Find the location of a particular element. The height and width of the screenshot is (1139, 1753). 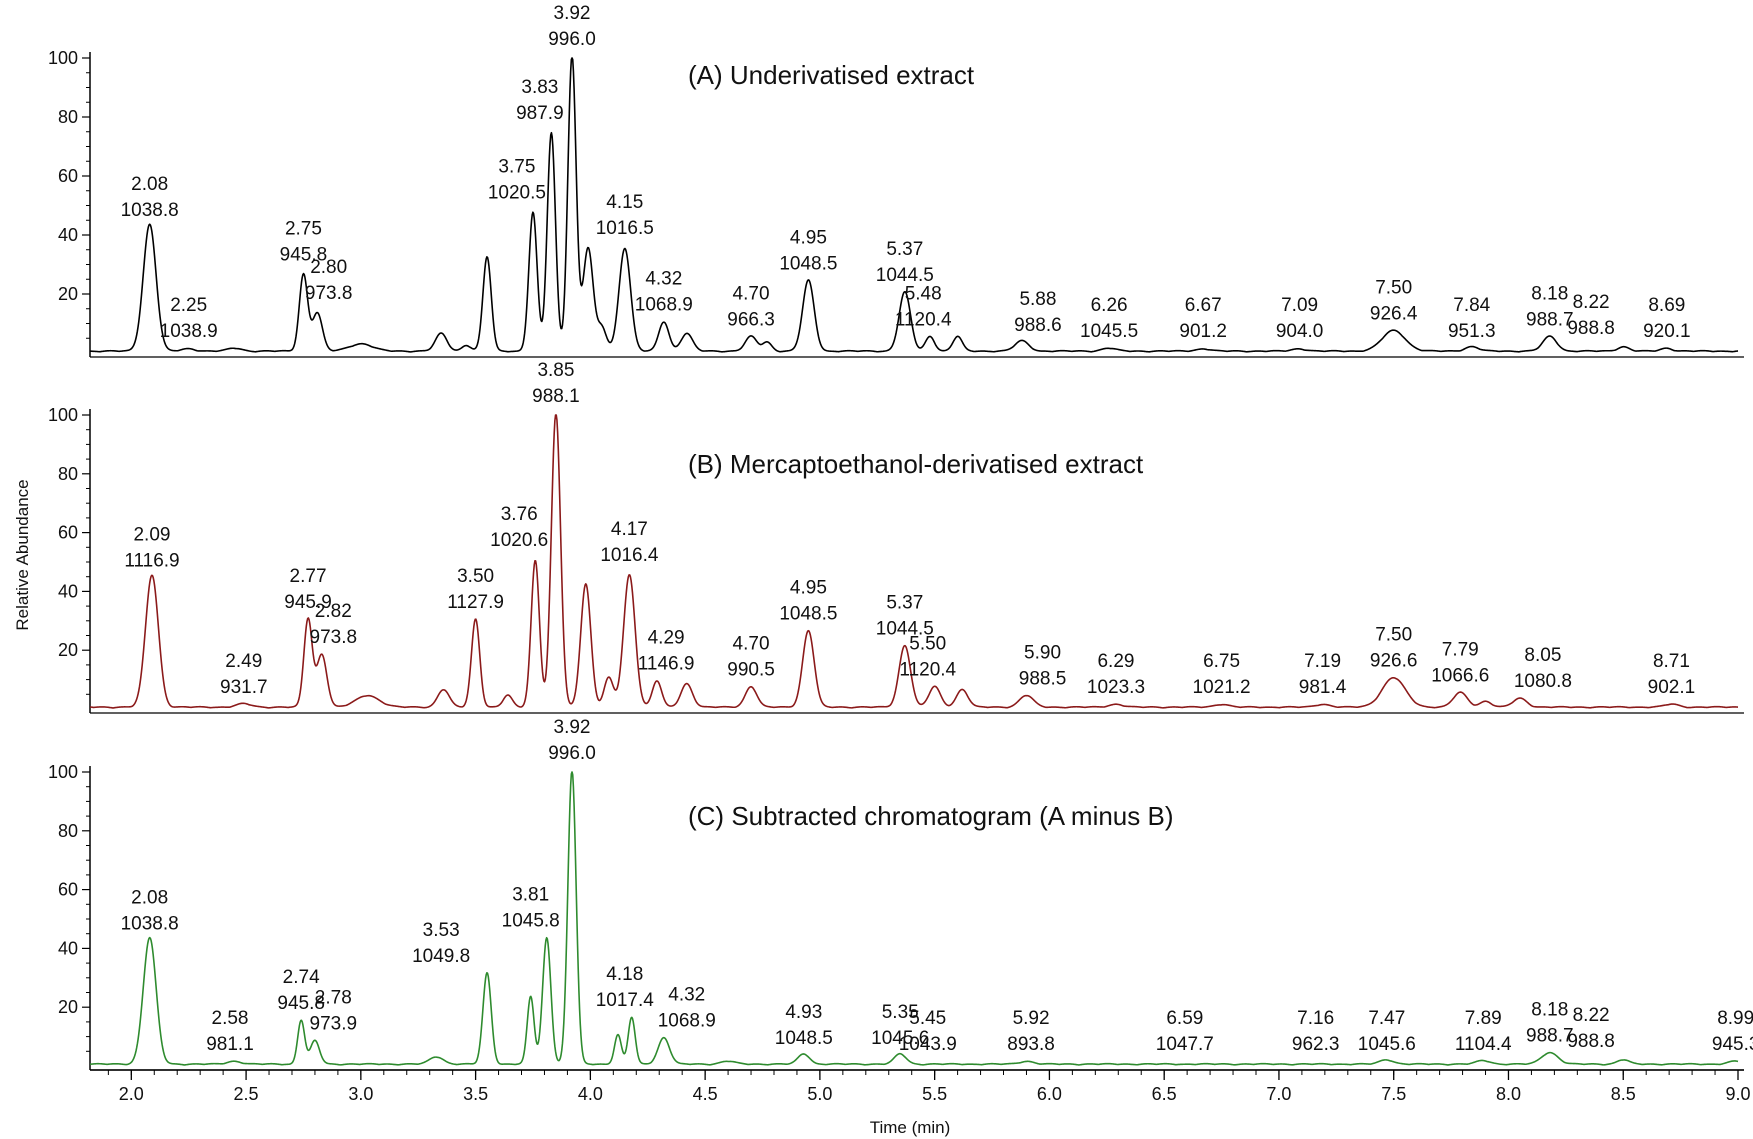

peak-mz-value: 904.0 is located at coordinates (1300, 331).